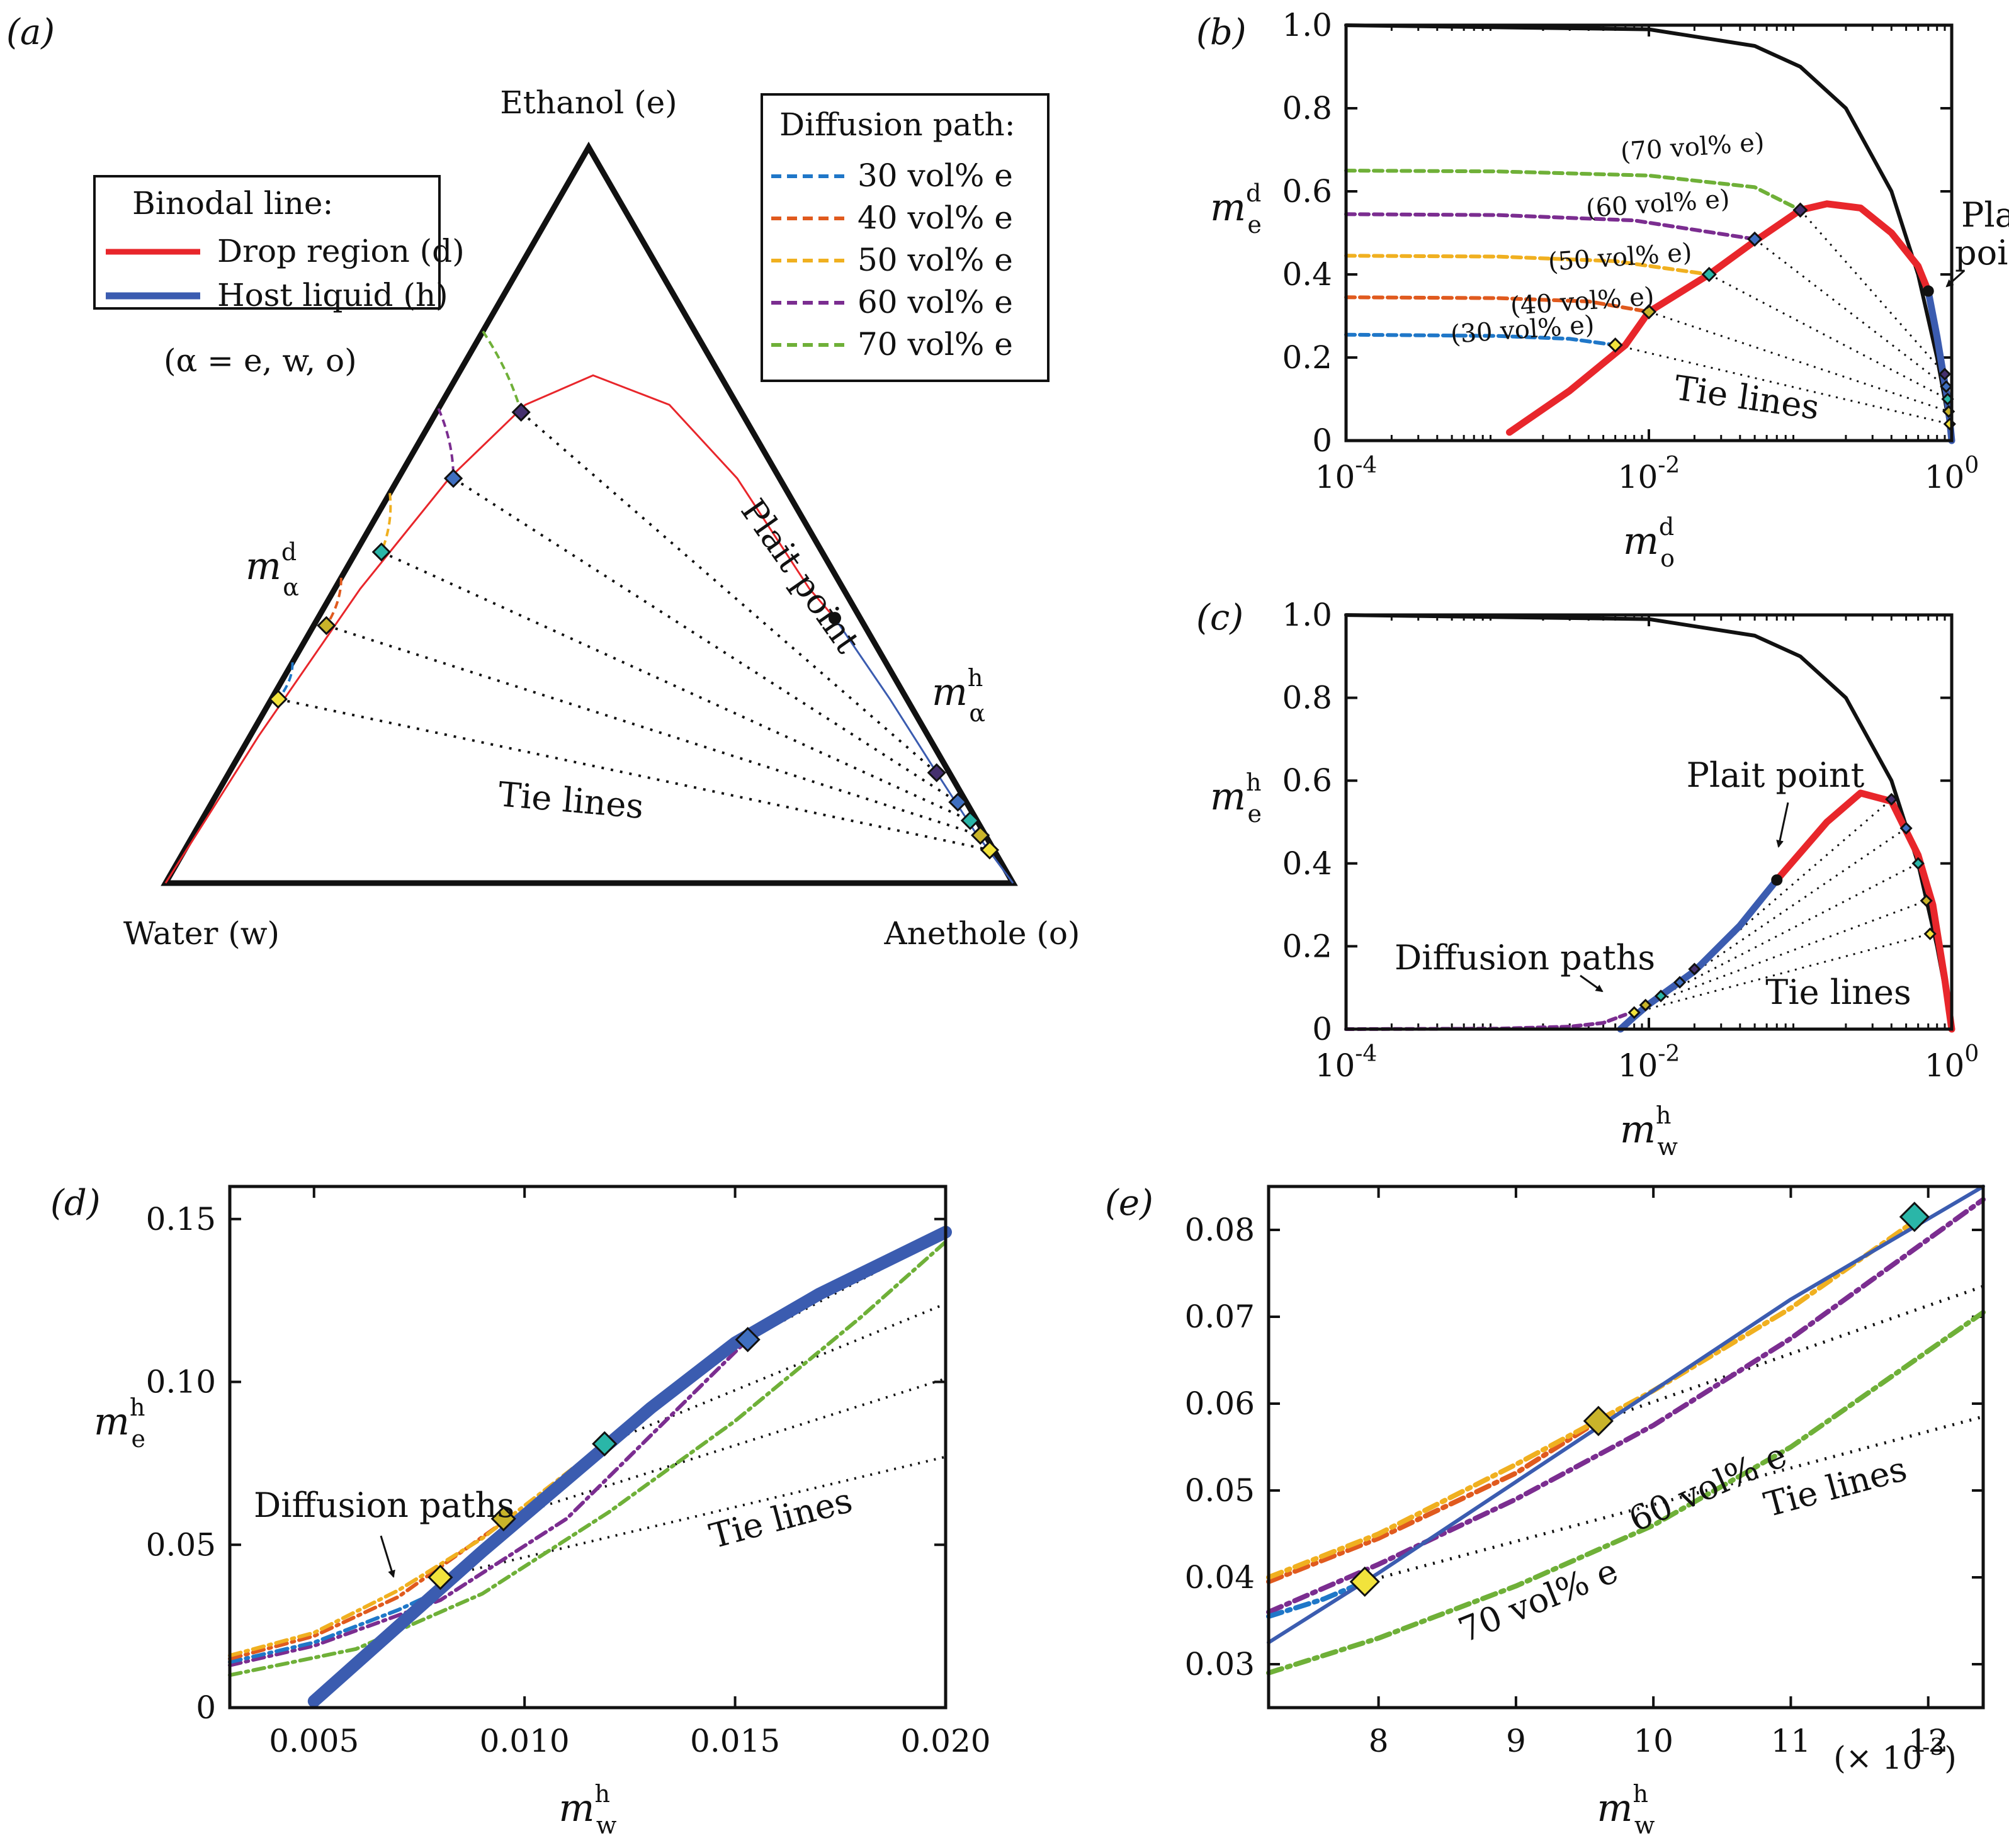 Image resolution: width=2009 pixels, height=1848 pixels. What do you see at coordinates (935, 218) in the screenshot?
I see `legend-path-label-p40: 40 vol% e` at bounding box center [935, 218].